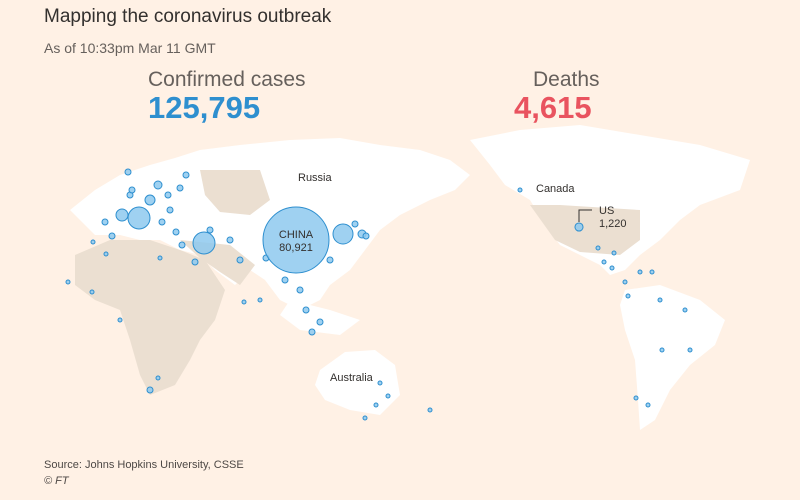 This screenshot has height=500, width=800. Describe the element at coordinates (555, 189) in the screenshot. I see `place-label: Canada` at that location.